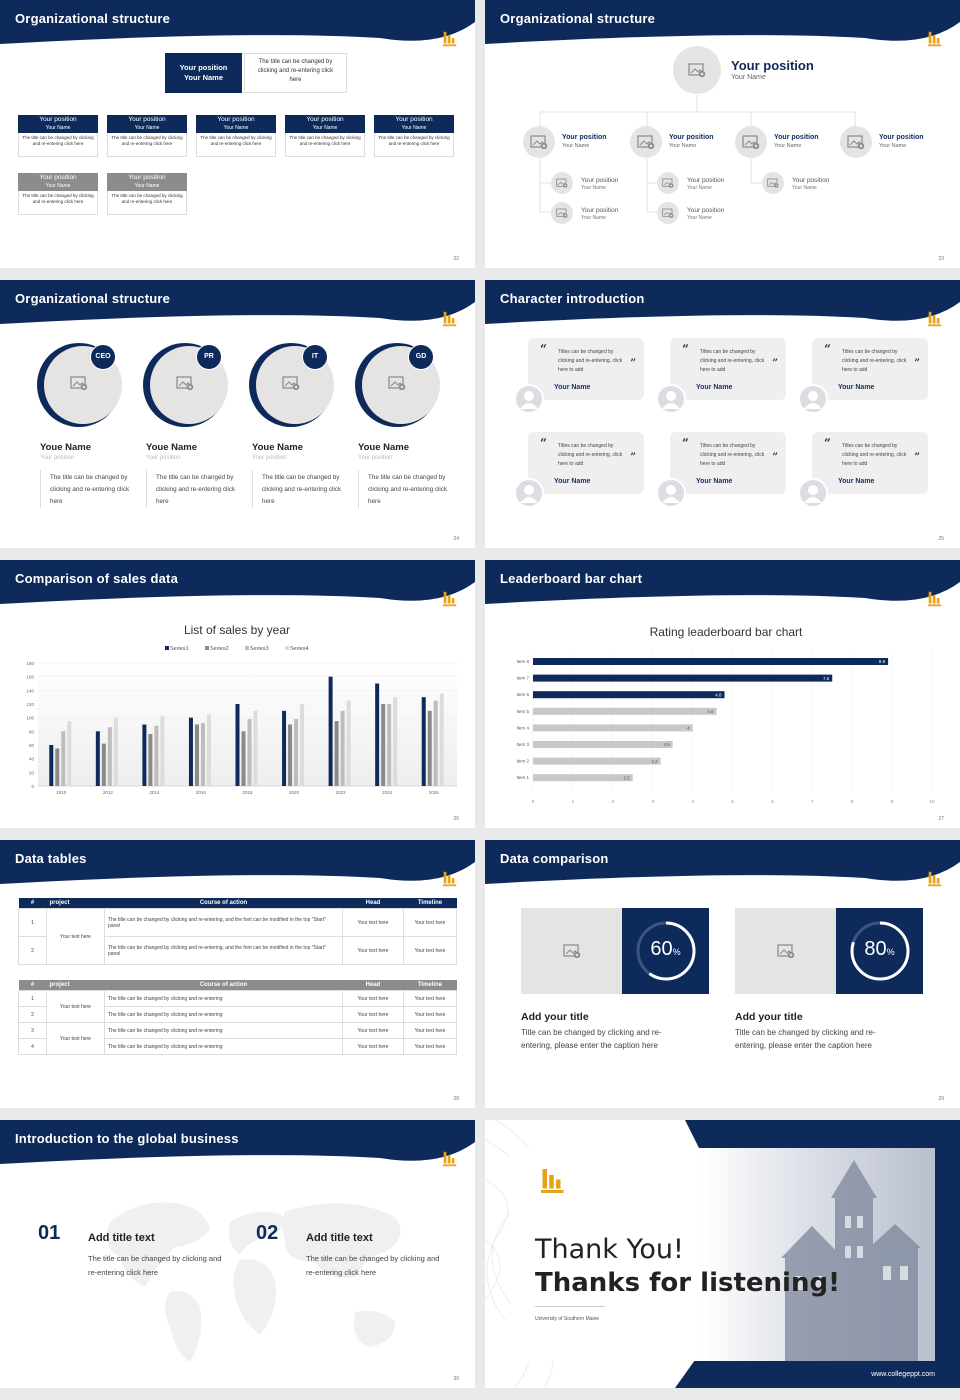 This screenshot has height=1400, width=960. I want to click on x-tick-label: 2026, so click(434, 792).